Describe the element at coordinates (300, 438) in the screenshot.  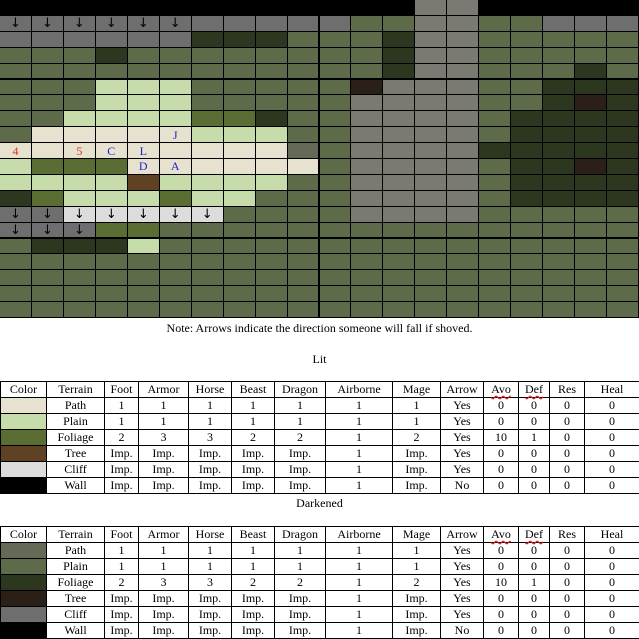
I see `table-cell: 2` at that location.